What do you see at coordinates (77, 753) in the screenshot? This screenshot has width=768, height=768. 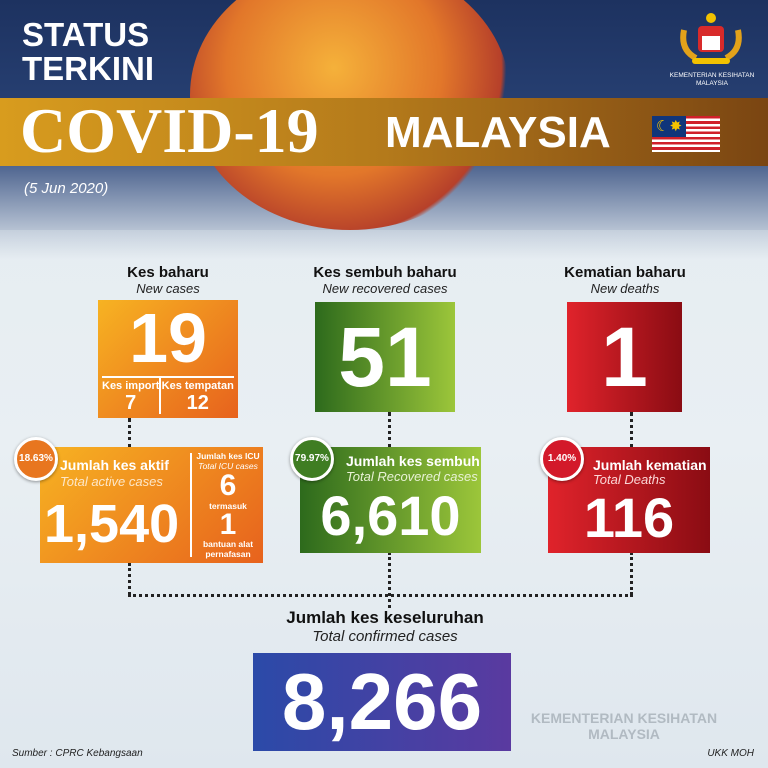 I see `source-text: Sumber : CPRC Kebangsaan` at bounding box center [77, 753].